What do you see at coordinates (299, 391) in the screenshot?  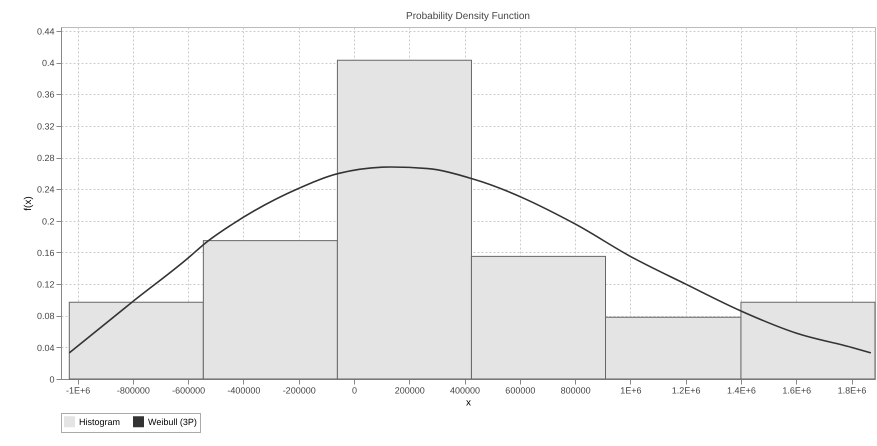 I see `x-tick-label: -200000` at bounding box center [299, 391].